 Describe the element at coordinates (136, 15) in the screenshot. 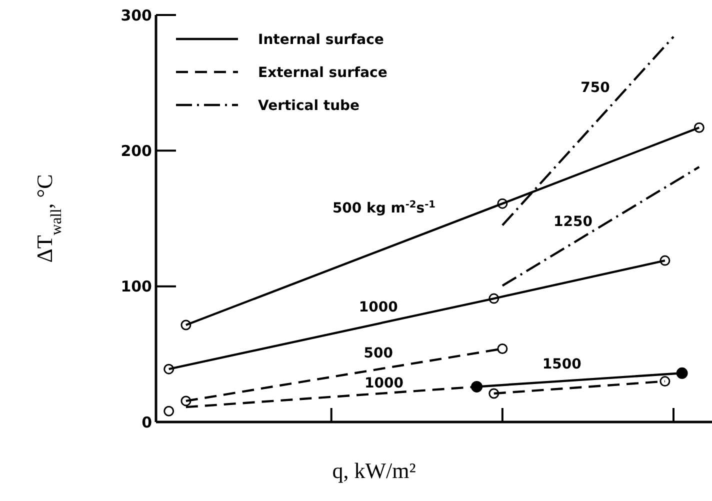

I see `y-tick-label: 300` at that location.